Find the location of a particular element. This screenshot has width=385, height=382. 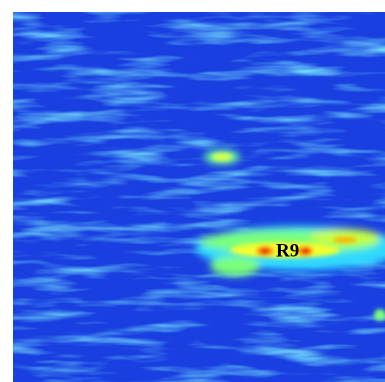

target-label: R9 is located at coordinates (287, 250).